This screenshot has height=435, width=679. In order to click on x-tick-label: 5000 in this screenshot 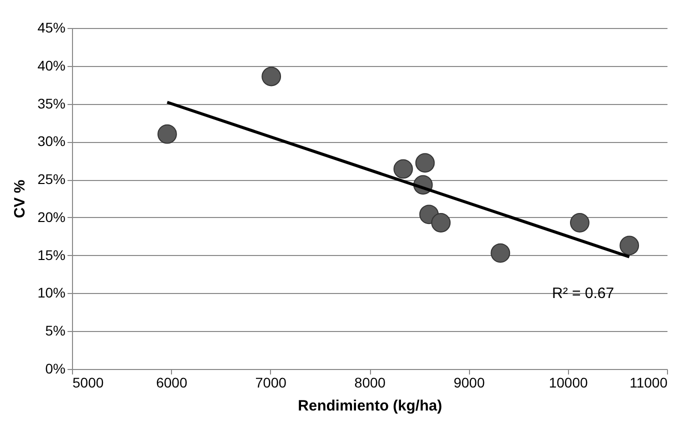, I will do `click(88, 382)`.